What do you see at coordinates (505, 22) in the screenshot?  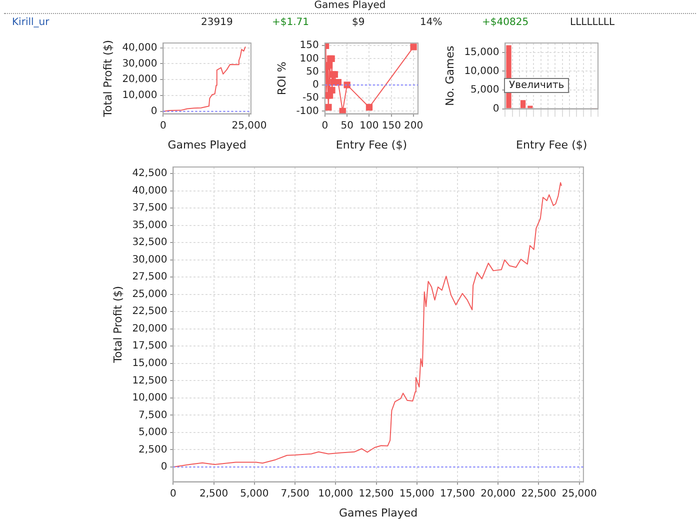 I see `text: +$40825` at bounding box center [505, 22].